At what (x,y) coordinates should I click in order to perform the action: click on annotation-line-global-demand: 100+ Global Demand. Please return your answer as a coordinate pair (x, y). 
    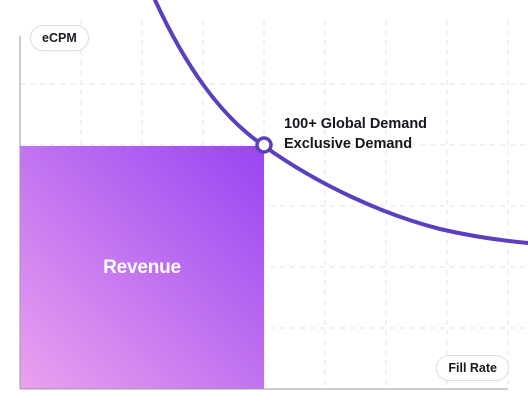
    Looking at the image, I should click on (356, 124).